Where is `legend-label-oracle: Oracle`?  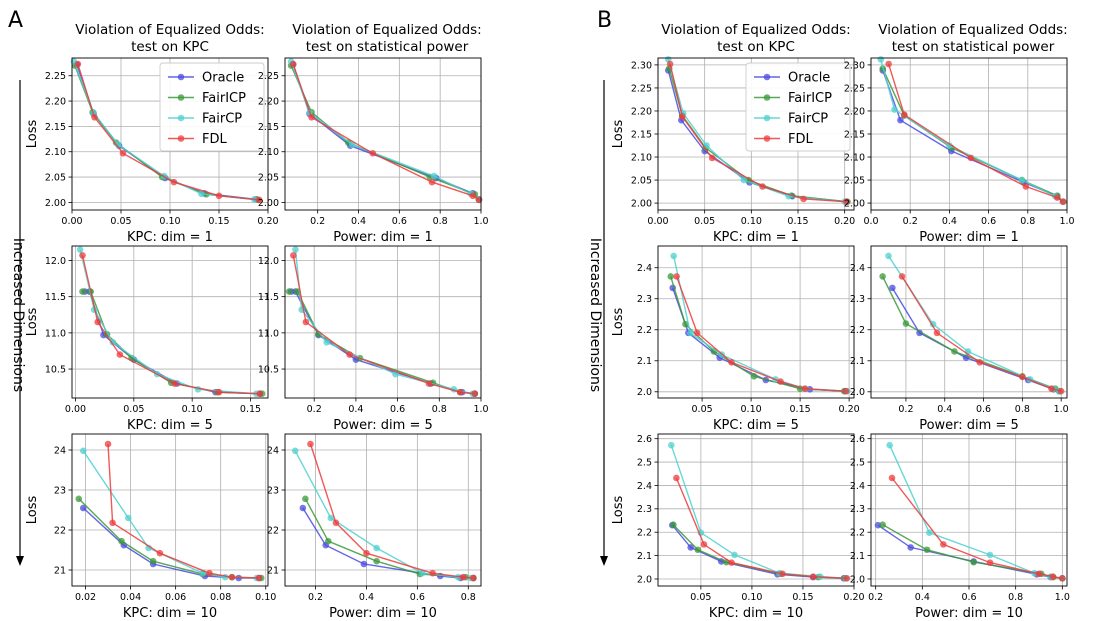
legend-label-oracle: Oracle is located at coordinates (223, 78).